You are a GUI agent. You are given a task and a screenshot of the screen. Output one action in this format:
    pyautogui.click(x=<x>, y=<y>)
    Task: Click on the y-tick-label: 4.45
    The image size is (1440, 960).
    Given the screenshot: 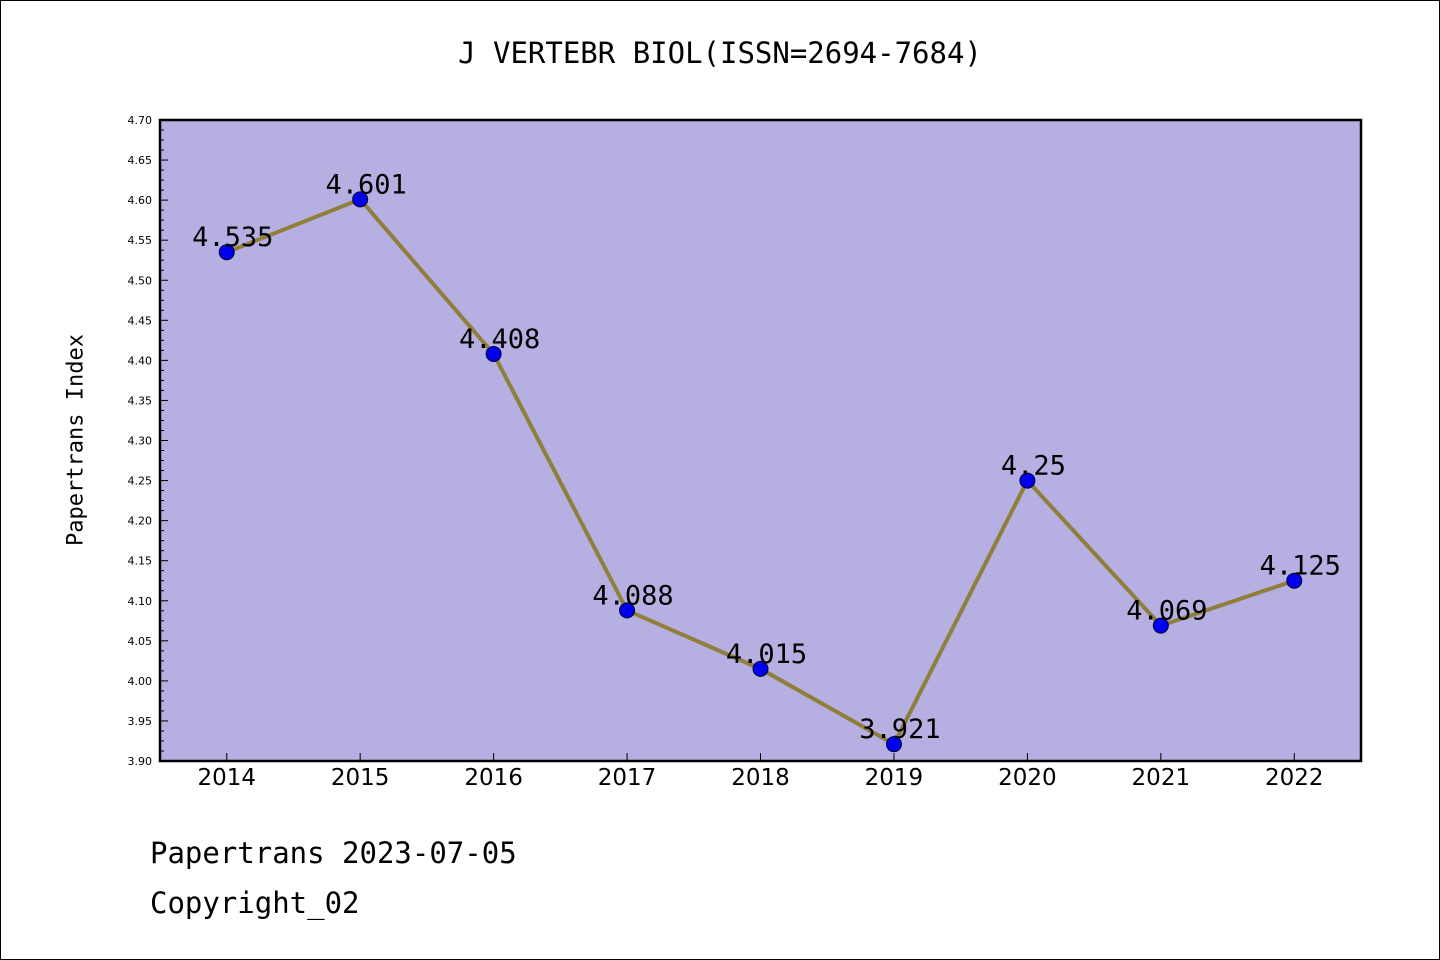 What is the action you would take?
    pyautogui.click(x=140, y=320)
    